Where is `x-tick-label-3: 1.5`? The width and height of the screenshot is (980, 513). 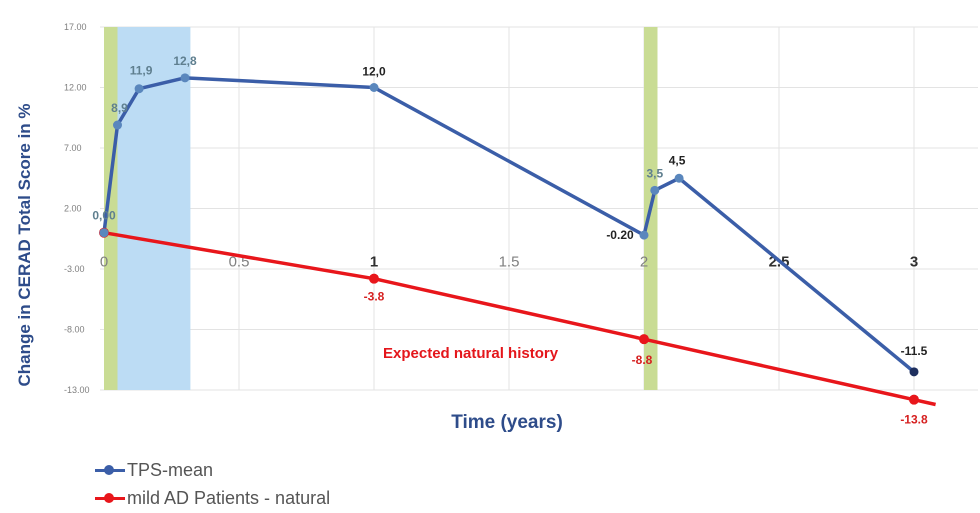
x-tick-label-3: 1.5 is located at coordinates (509, 262).